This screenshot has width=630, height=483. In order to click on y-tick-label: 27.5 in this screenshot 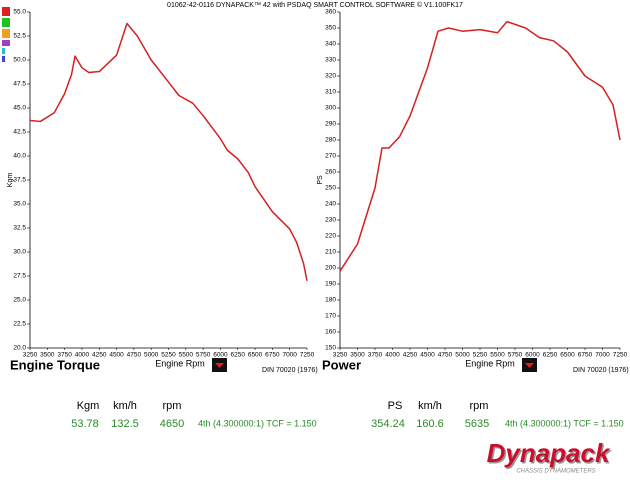, I will do `click(19, 276)`.